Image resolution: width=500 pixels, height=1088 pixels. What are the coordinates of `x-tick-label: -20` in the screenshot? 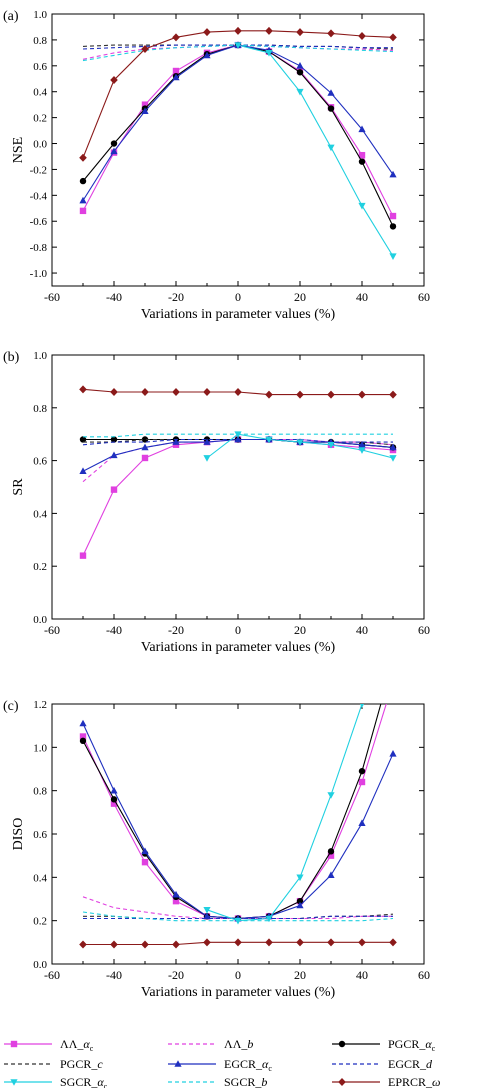 It's located at (176, 630).